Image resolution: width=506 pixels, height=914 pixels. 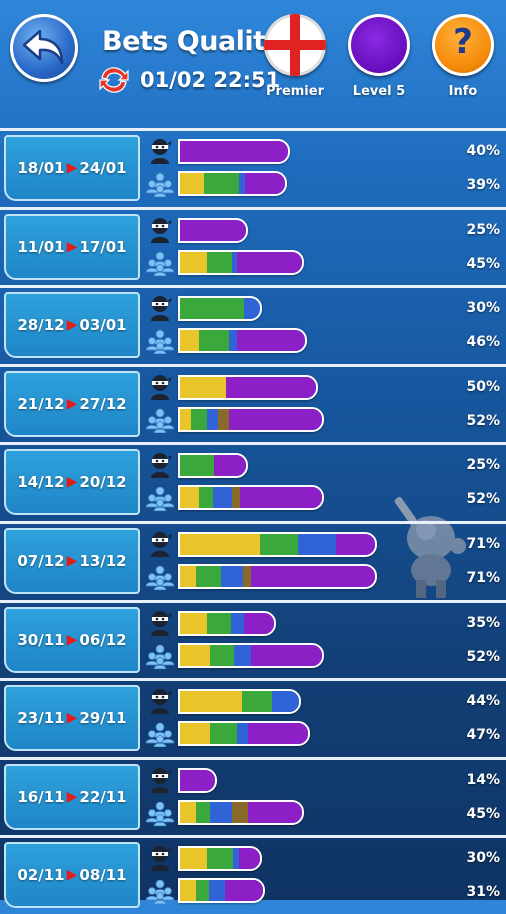 What do you see at coordinates (41, 325) in the screenshot?
I see `week-start-date: 28/12` at bounding box center [41, 325].